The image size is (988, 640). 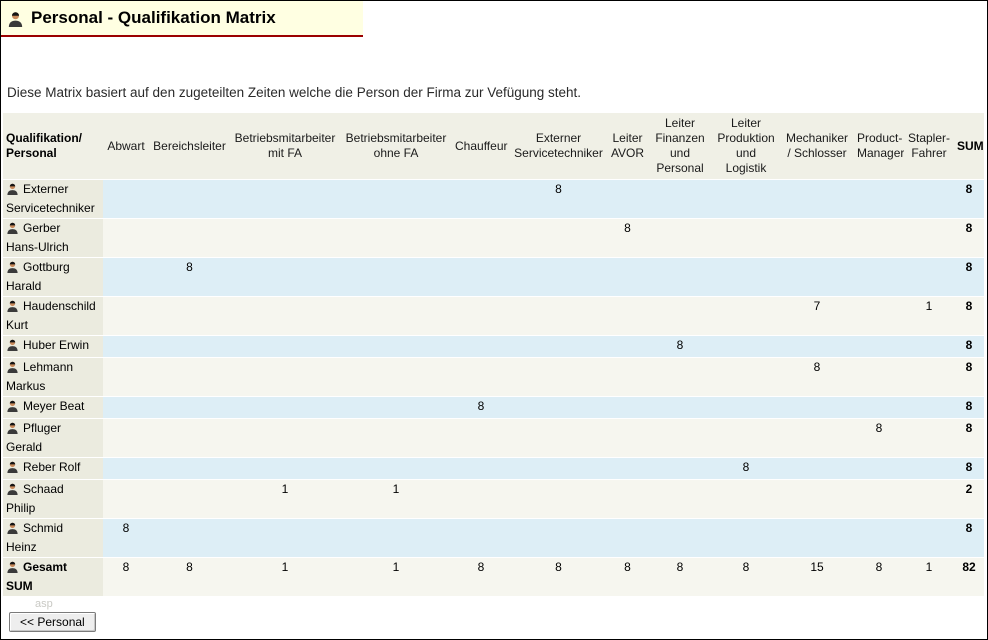 I want to click on person-row: Externer Servicetechniker 8 8, so click(x=493, y=199).